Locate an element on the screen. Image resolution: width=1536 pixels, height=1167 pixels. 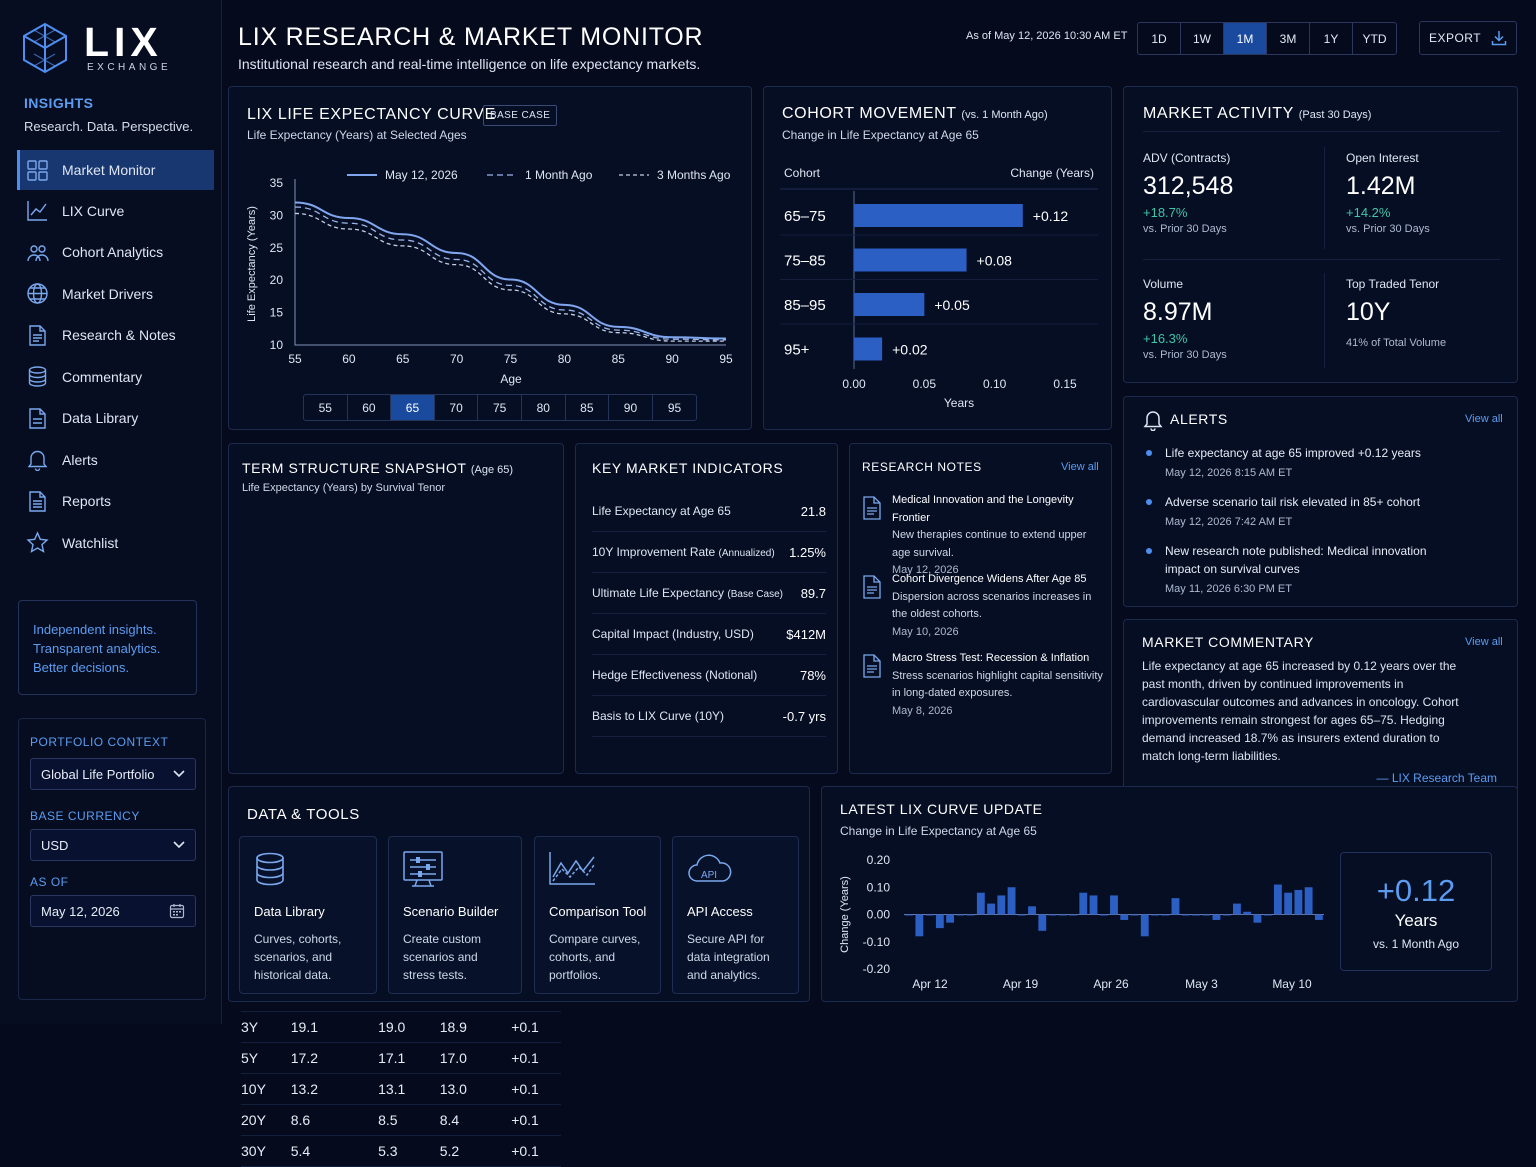
column-header: Cohort is located at coordinates (802, 173).